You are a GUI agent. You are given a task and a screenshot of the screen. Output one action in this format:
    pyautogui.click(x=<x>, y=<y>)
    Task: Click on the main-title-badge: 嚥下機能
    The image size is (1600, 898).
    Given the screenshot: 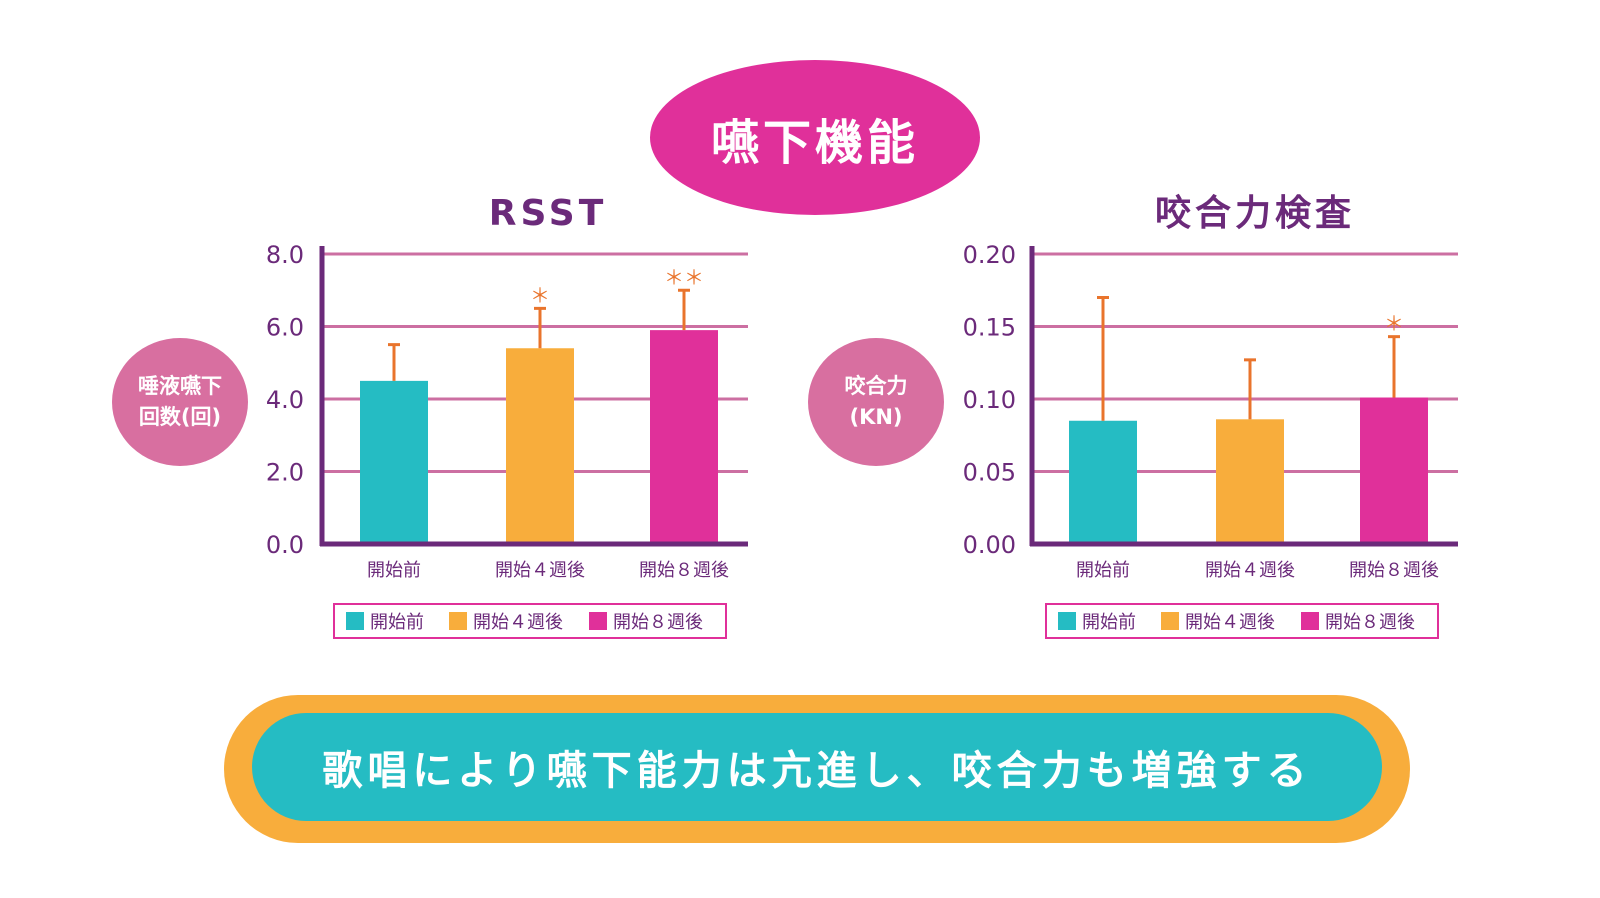 What is the action you would take?
    pyautogui.click(x=815, y=137)
    